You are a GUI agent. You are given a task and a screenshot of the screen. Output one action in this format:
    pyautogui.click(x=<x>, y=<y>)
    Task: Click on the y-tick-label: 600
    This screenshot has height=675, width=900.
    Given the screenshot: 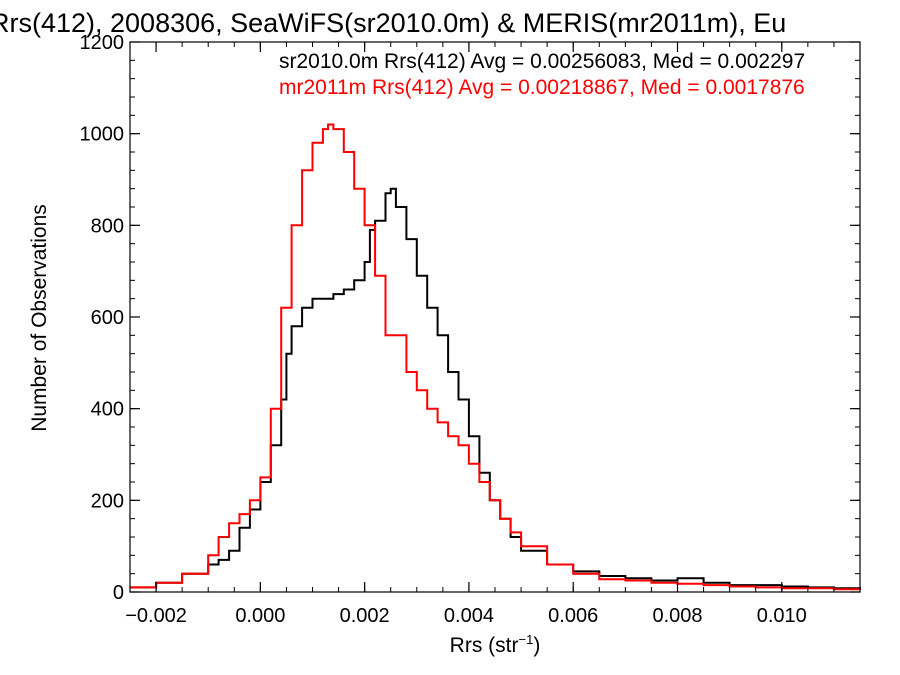 What is the action you would take?
    pyautogui.click(x=107, y=318)
    